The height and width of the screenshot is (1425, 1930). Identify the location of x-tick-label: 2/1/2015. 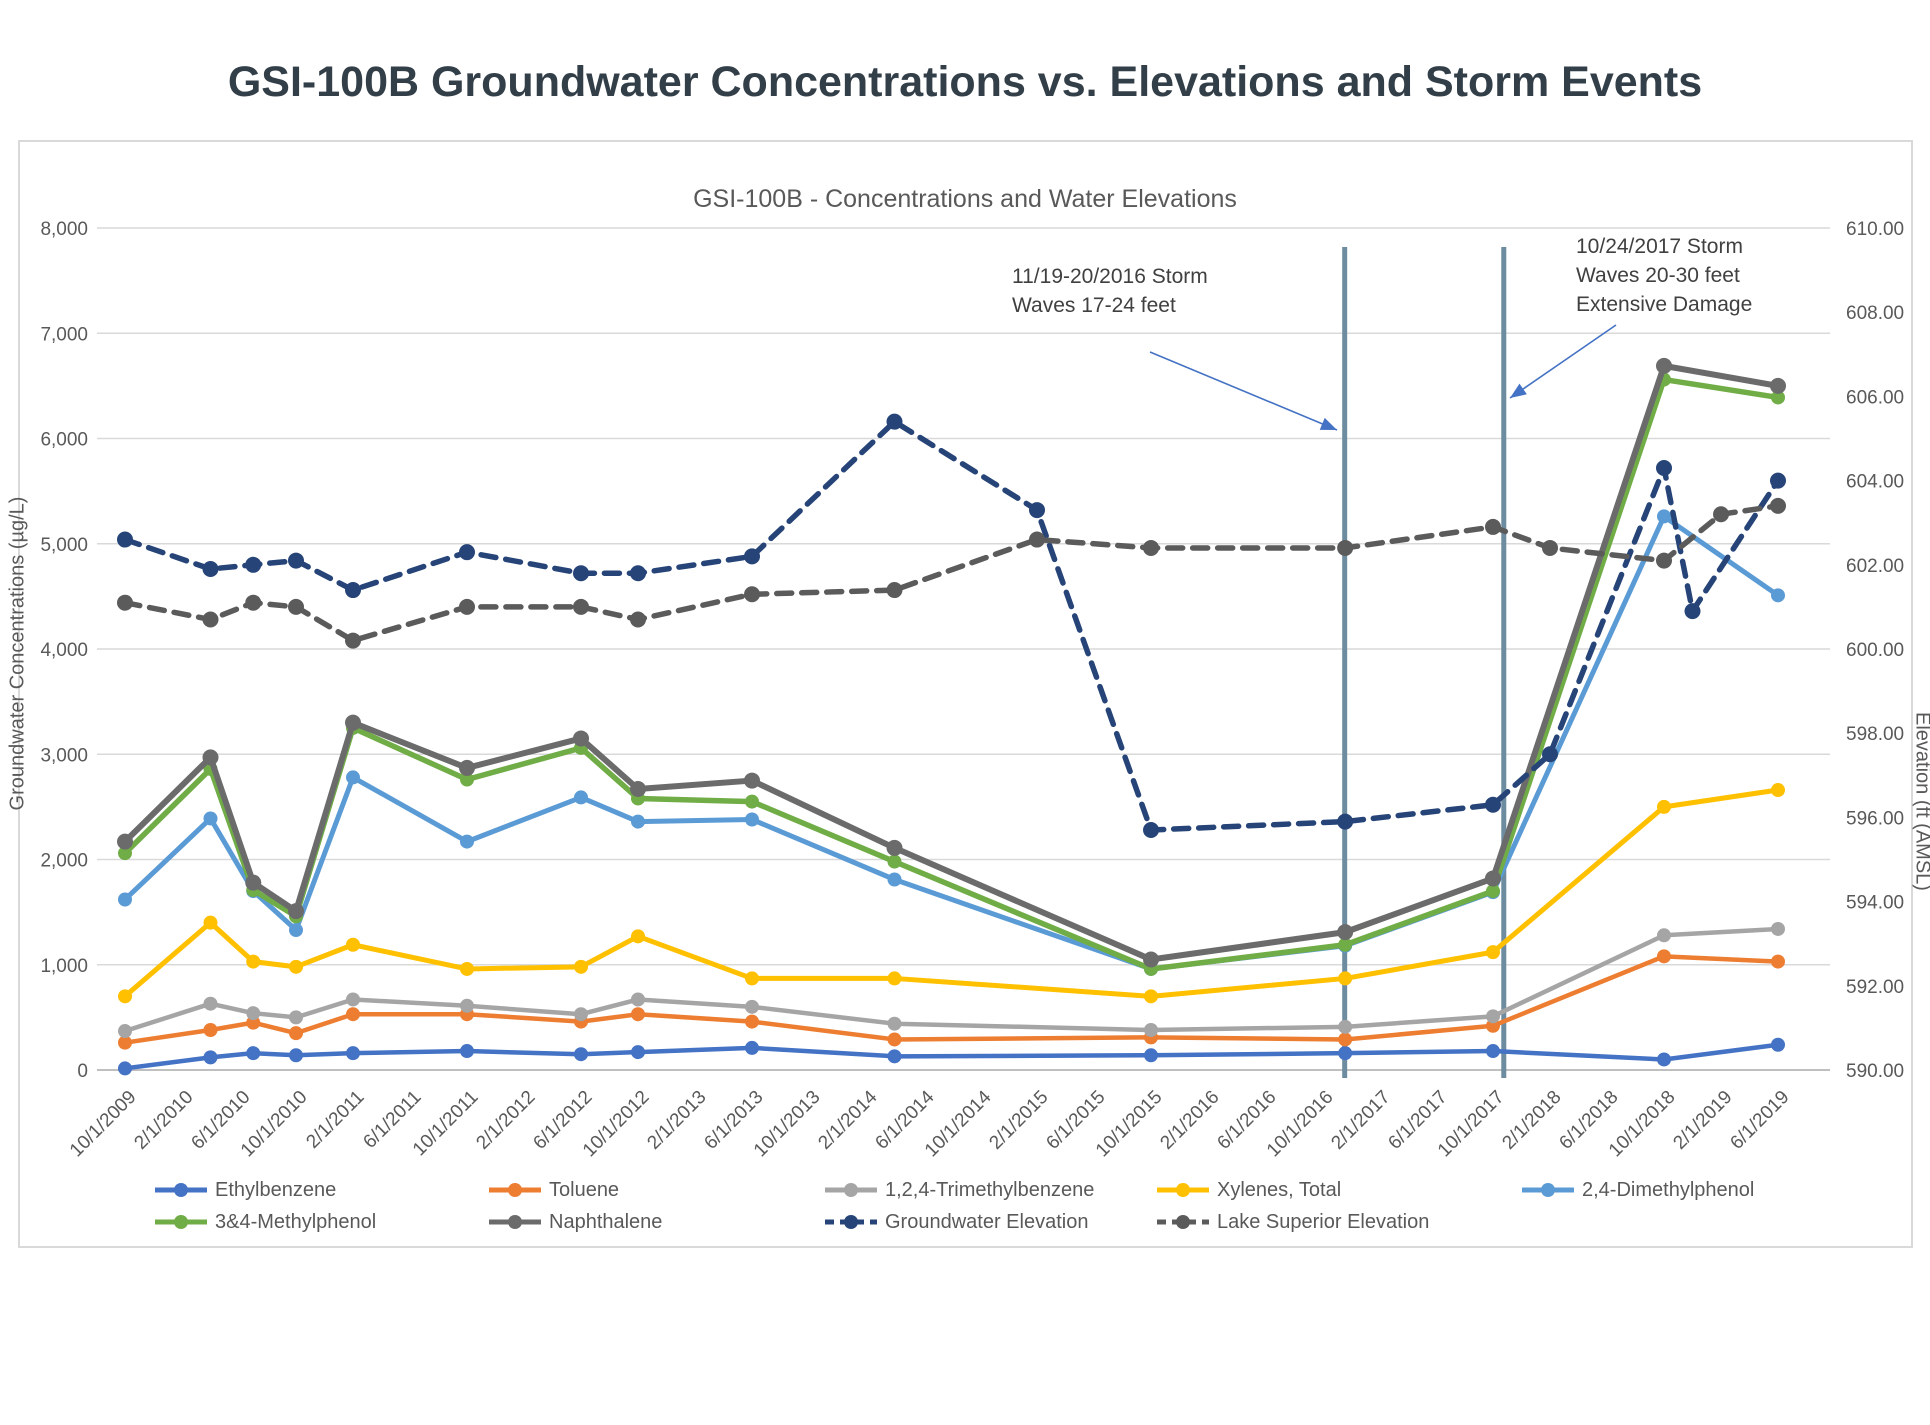
(1018, 1120).